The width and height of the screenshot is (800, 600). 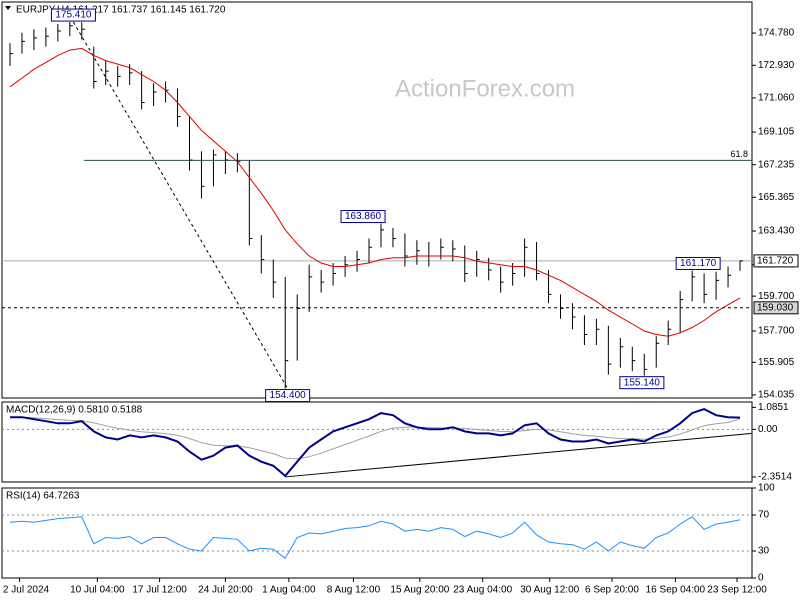 What do you see at coordinates (375, 537) in the screenshot?
I see `rsi-line` at bounding box center [375, 537].